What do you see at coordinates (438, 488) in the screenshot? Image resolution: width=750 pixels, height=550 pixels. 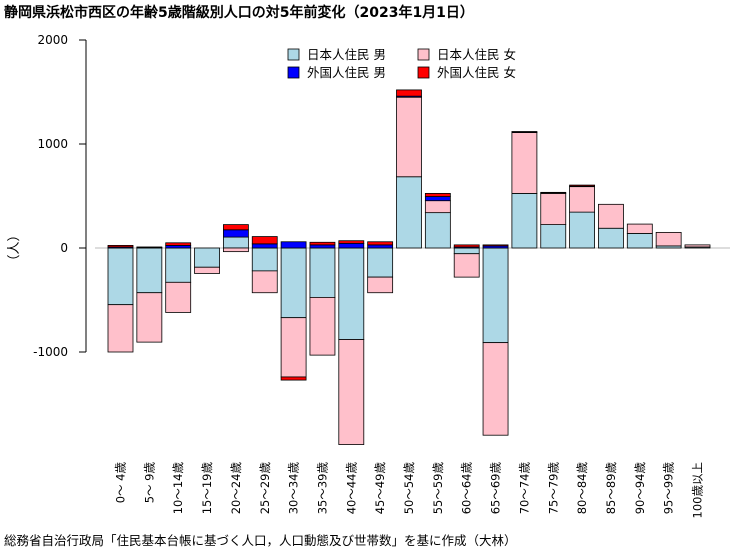 I see `x-tick-label: 55～59歳` at bounding box center [438, 488].